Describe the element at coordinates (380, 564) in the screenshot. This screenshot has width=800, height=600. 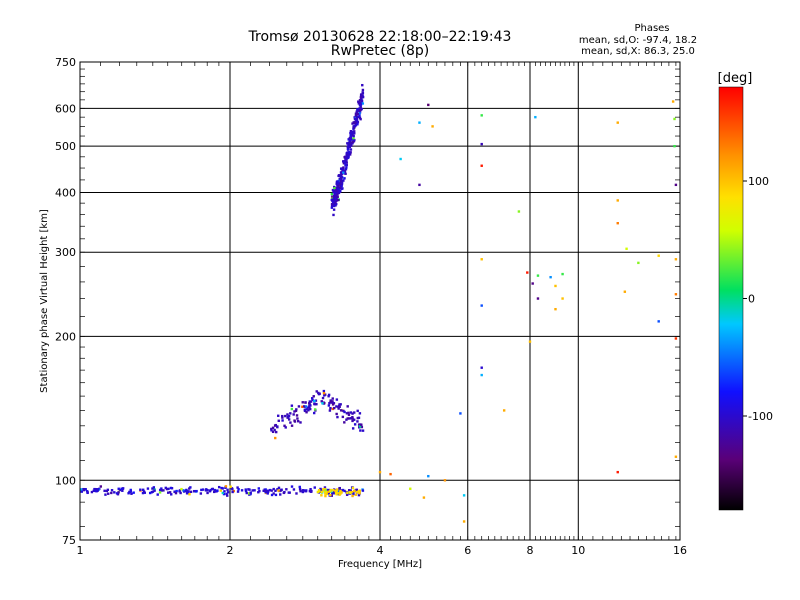
I see `x-axis-label: Frequency [MHz]` at that location.